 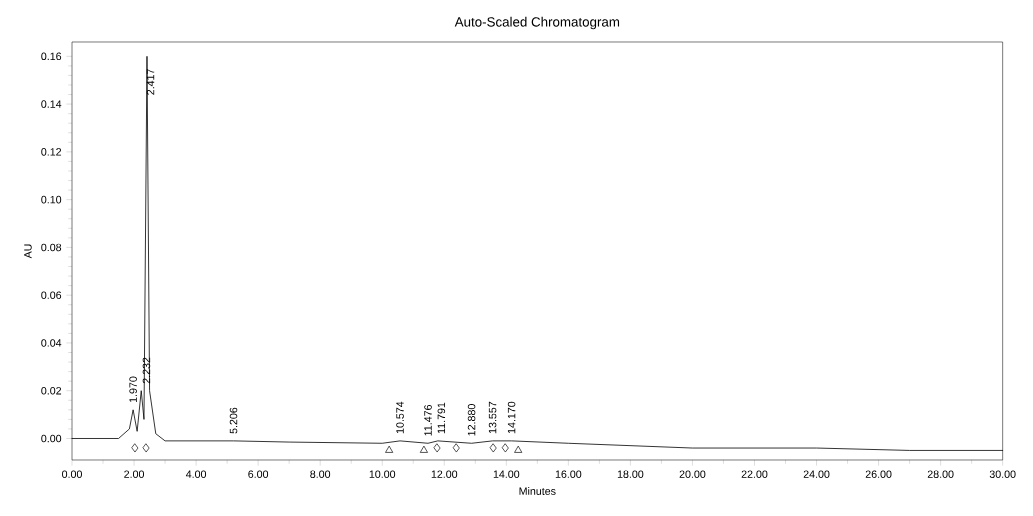 What do you see at coordinates (511, 417) in the screenshot?
I see `annotation: 14.170` at bounding box center [511, 417].